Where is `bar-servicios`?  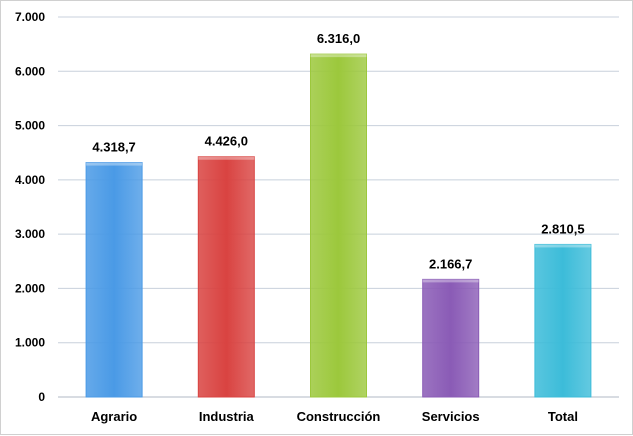
bar-servicios is located at coordinates (451, 338).